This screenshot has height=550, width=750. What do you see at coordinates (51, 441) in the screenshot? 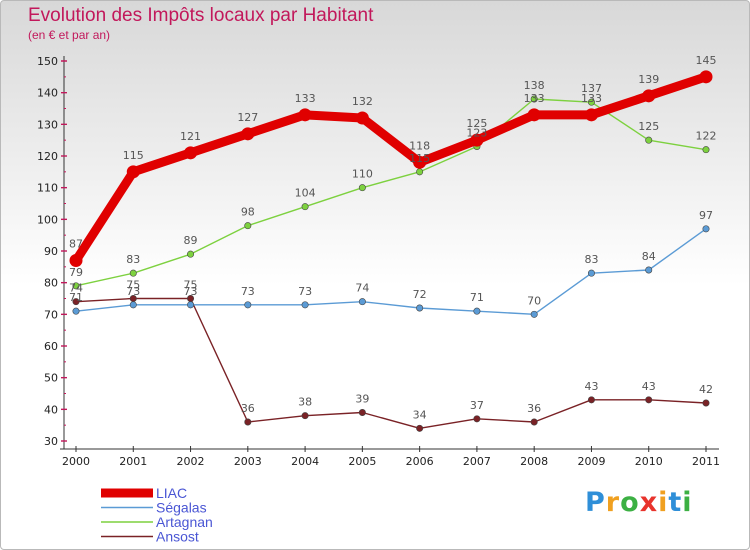
I see `y-tick-label: 30` at bounding box center [51, 441].